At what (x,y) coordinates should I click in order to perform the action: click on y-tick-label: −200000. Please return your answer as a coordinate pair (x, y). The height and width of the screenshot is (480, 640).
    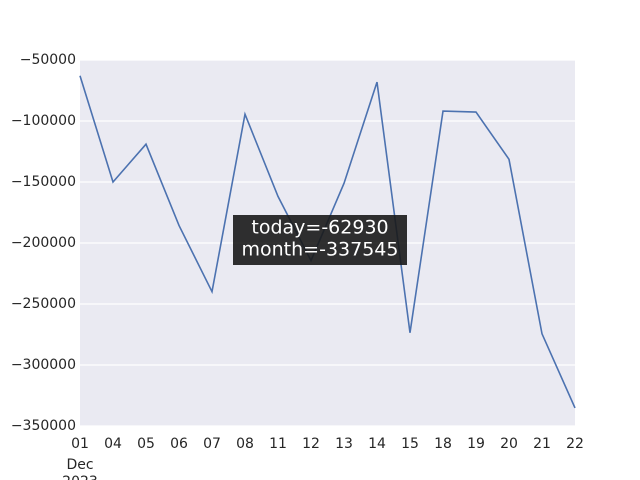
    Looking at the image, I should click on (43, 243).